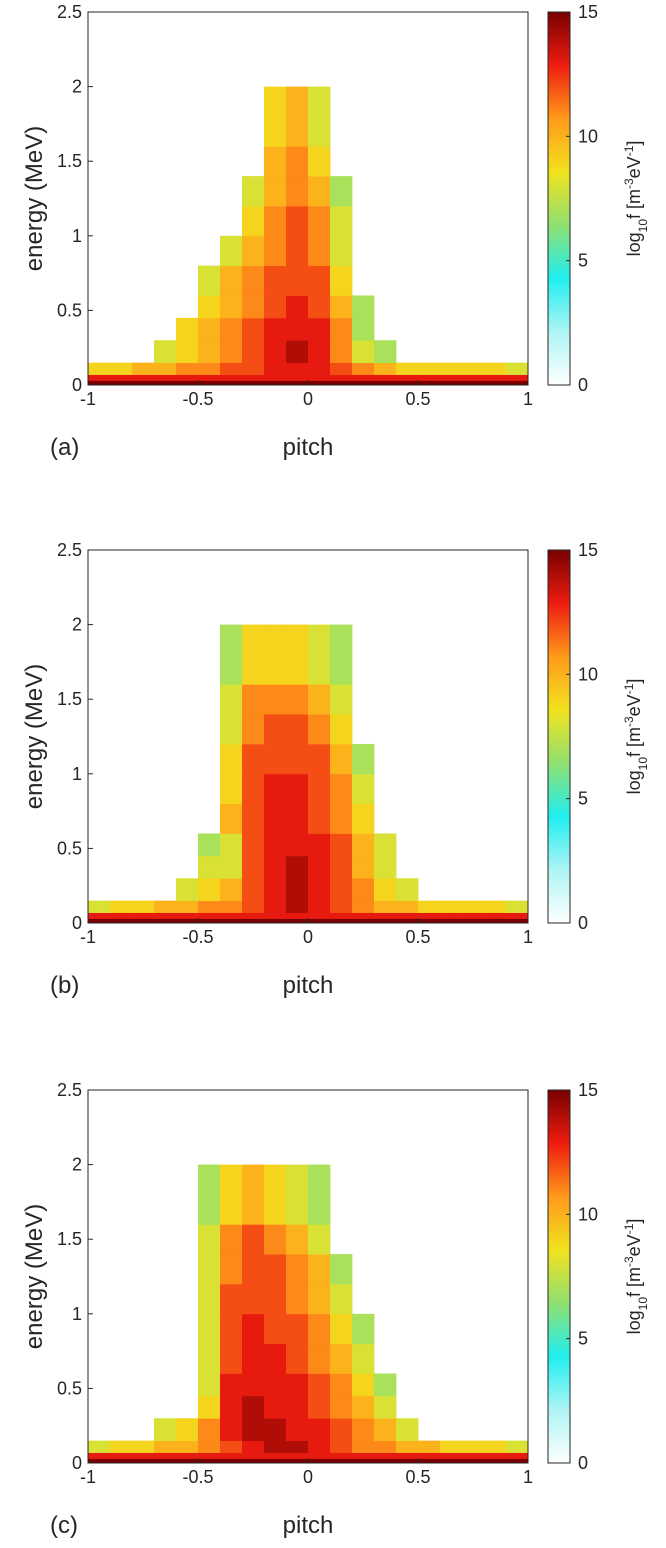 The height and width of the screenshot is (1548, 666). I want to click on x-axis-label: pitch, so click(308, 985).